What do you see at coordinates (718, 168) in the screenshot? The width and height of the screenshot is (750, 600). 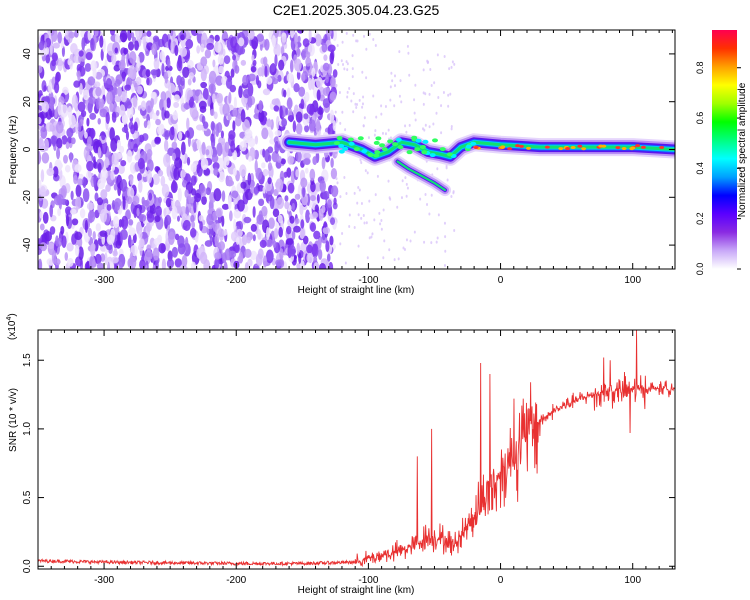 I see `colorbar-ticks: 0.0 0.2 0.4 0.6 0.8` at bounding box center [718, 168].